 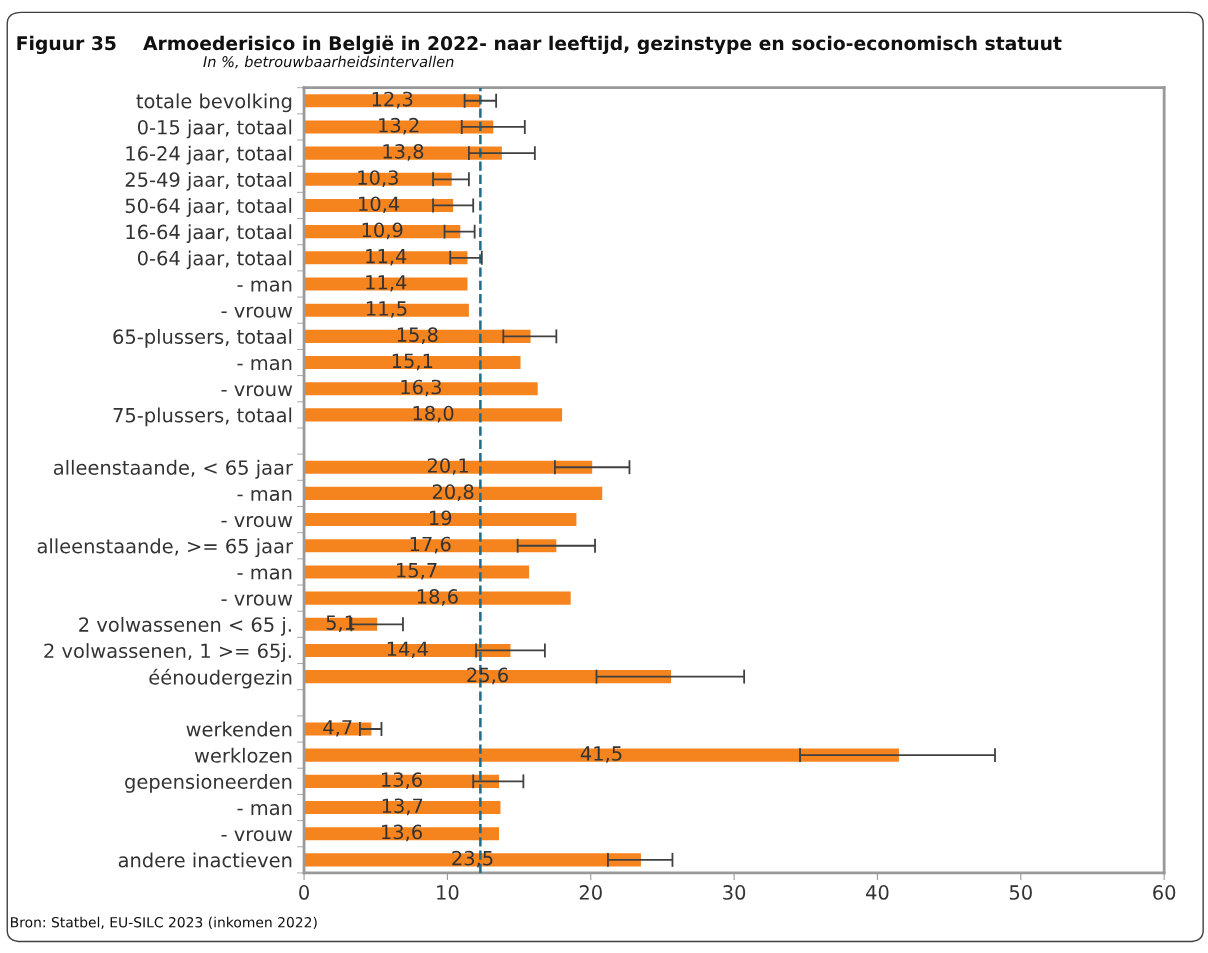 What do you see at coordinates (208, 207) in the screenshot?
I see `y-tick-label: 50-64 jaar, totaal` at bounding box center [208, 207].